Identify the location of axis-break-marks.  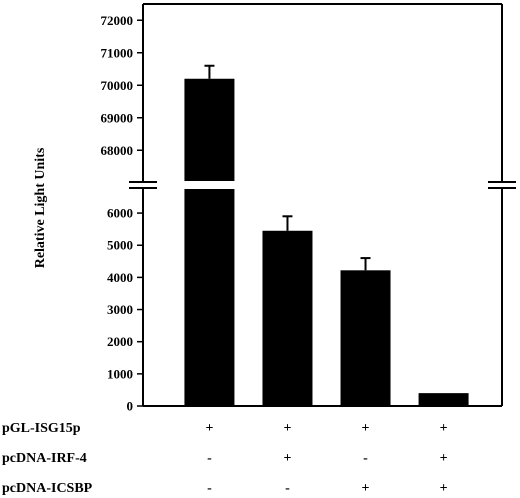
(322, 185).